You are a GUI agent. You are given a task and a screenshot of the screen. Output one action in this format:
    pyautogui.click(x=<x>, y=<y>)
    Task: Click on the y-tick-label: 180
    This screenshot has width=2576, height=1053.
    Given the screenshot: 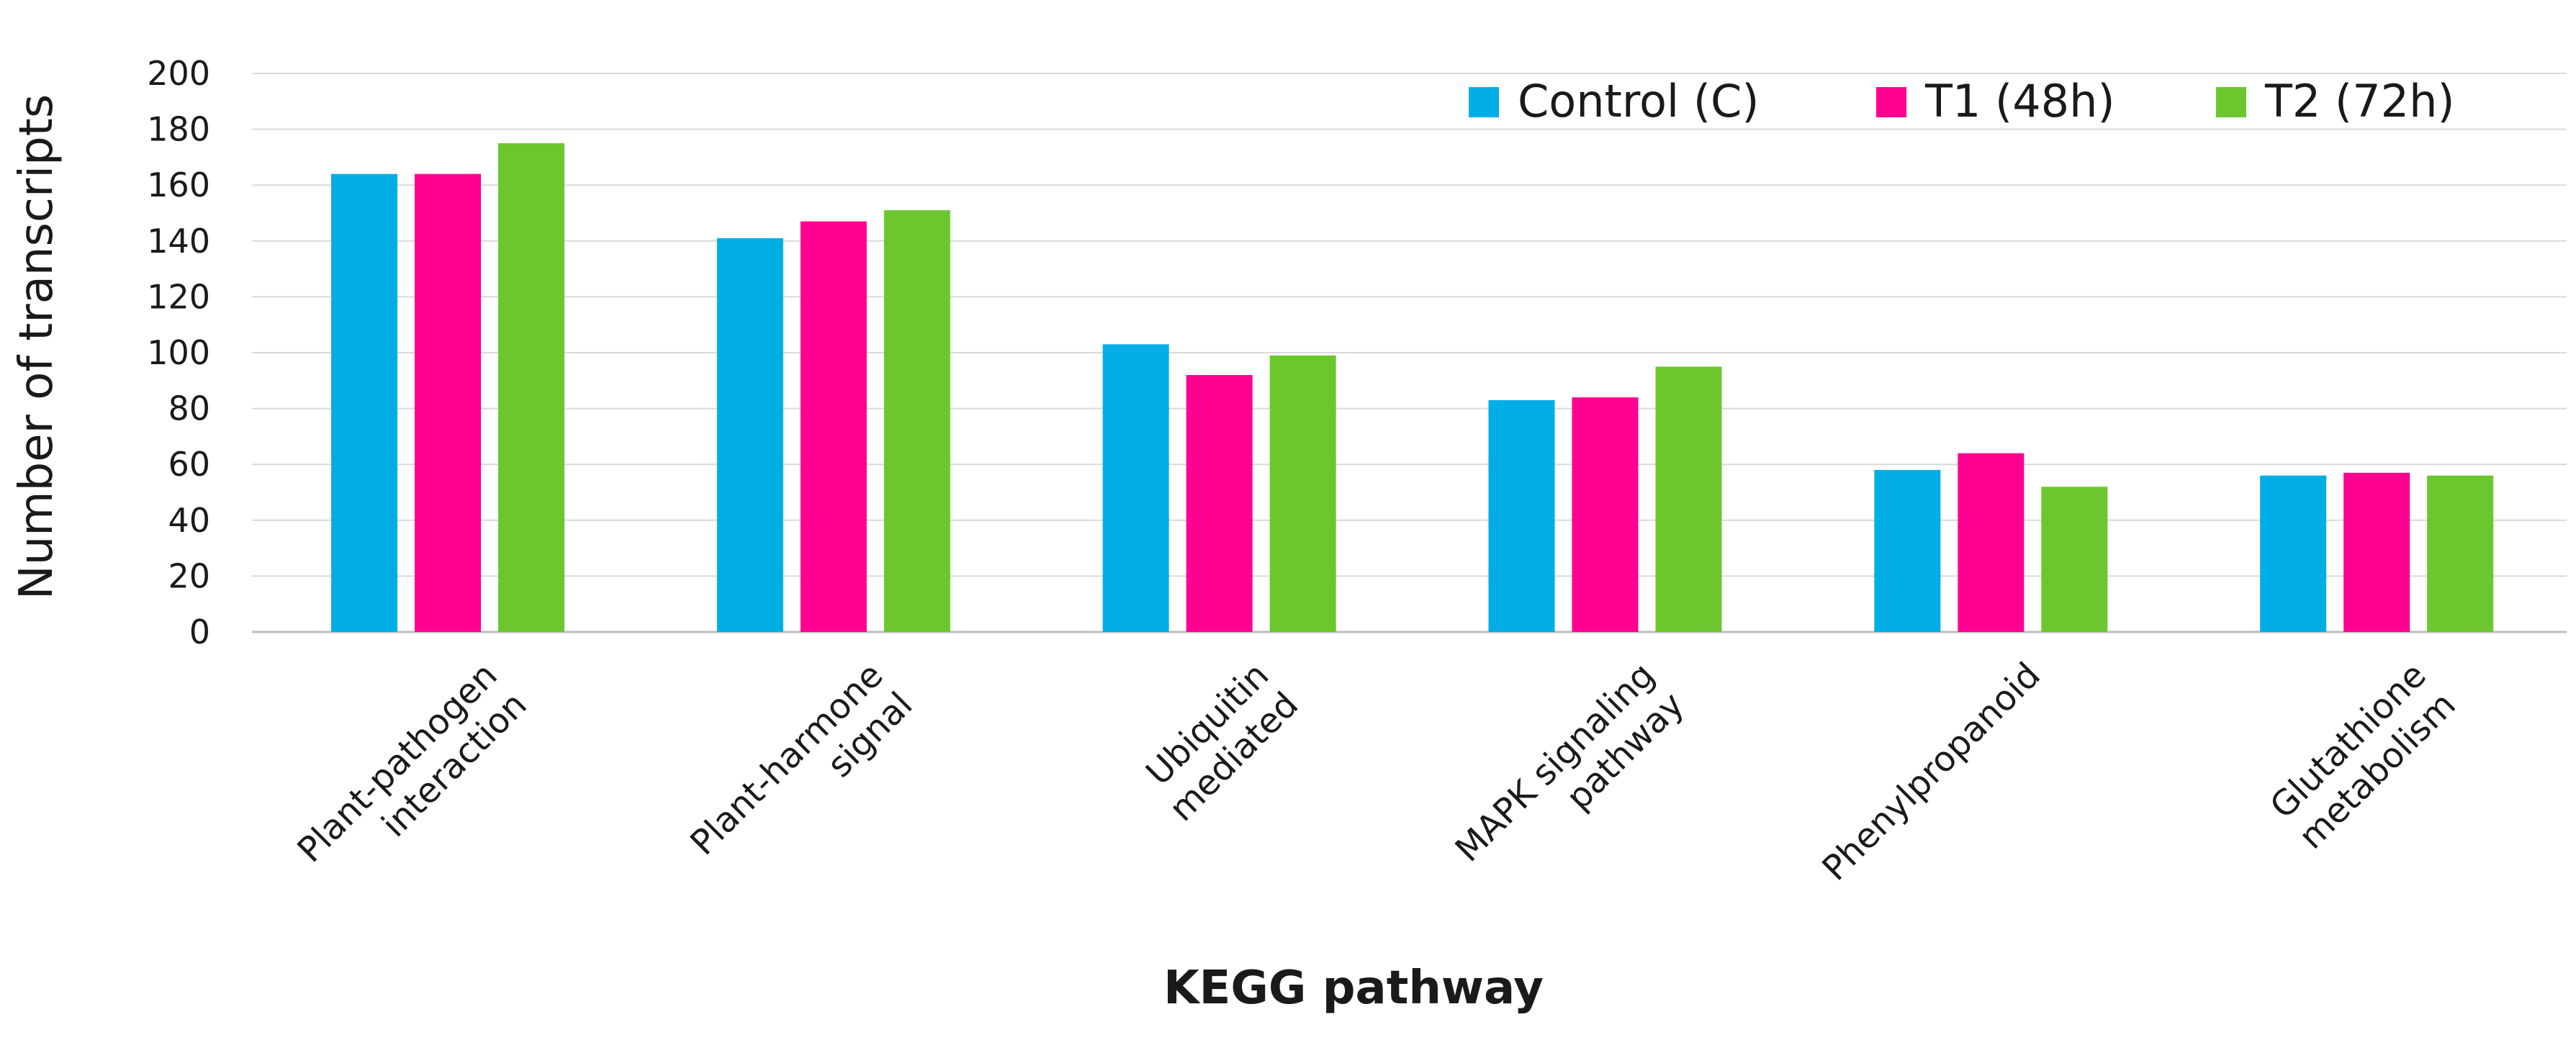 What is the action you would take?
    pyautogui.click(x=178, y=129)
    